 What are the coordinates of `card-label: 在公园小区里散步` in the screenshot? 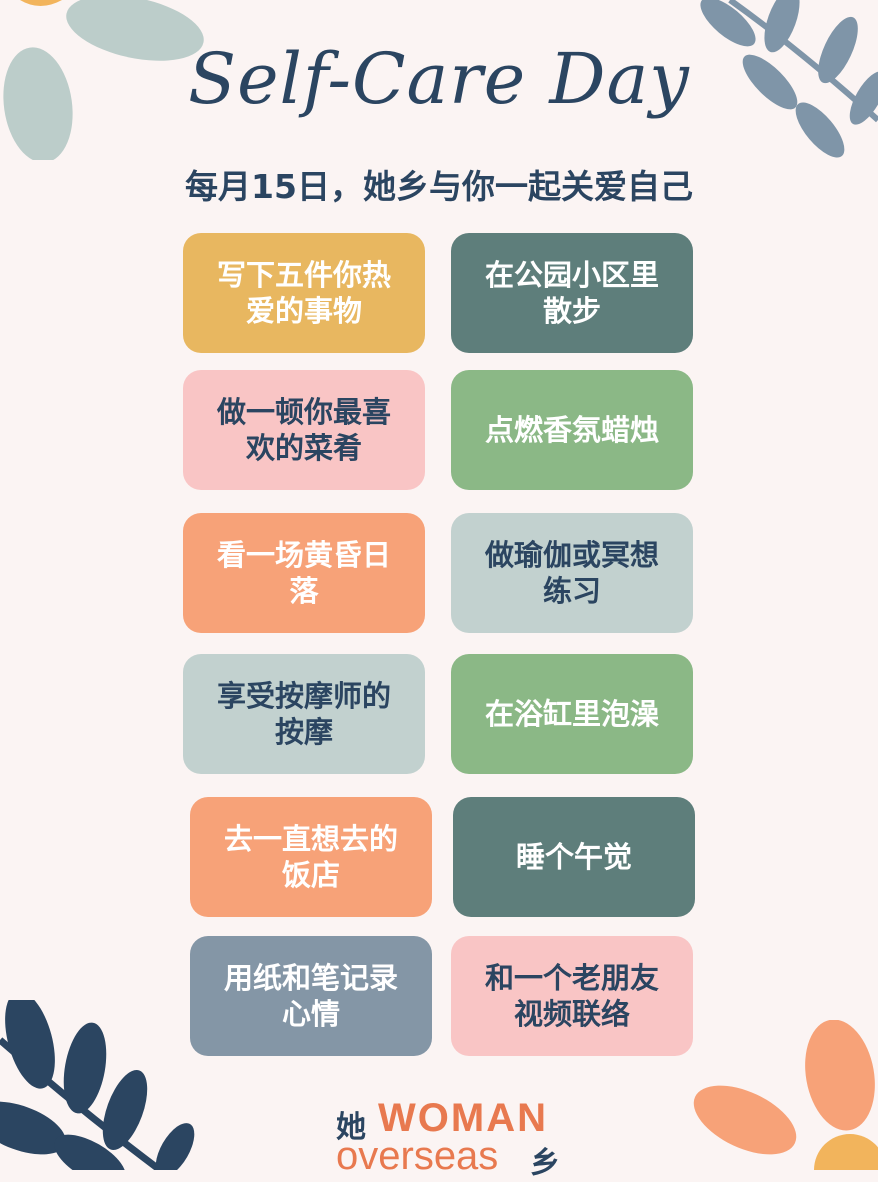 It's located at (571, 293).